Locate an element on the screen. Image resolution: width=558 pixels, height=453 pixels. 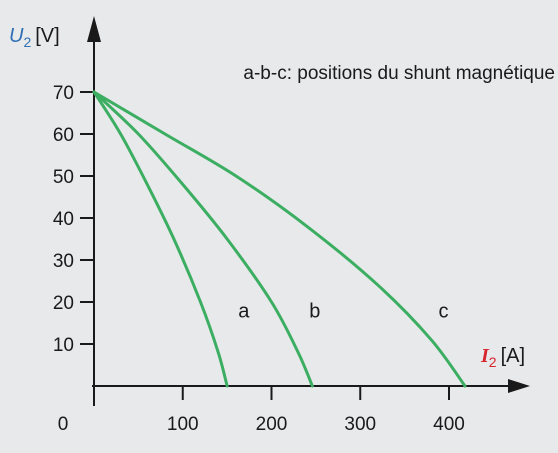
origin-label: 0 is located at coordinates (63, 424).